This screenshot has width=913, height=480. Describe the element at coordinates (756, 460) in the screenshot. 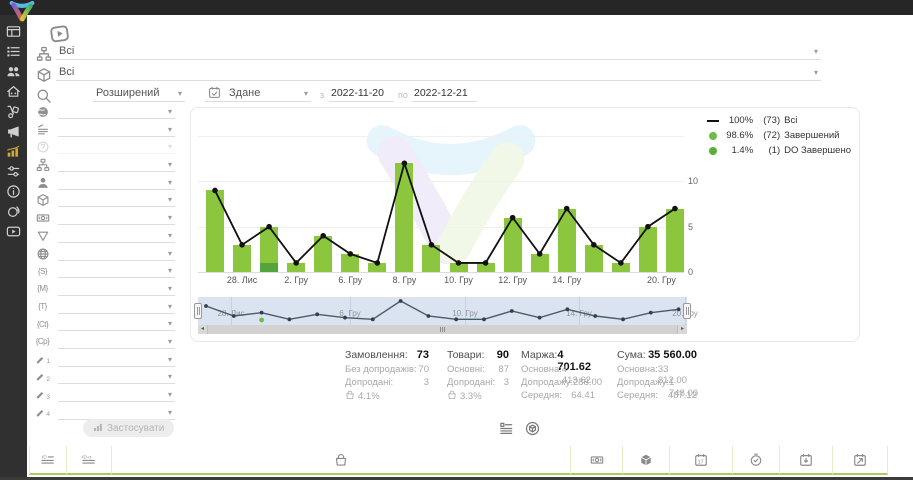

I see `table-col-clock-check` at that location.